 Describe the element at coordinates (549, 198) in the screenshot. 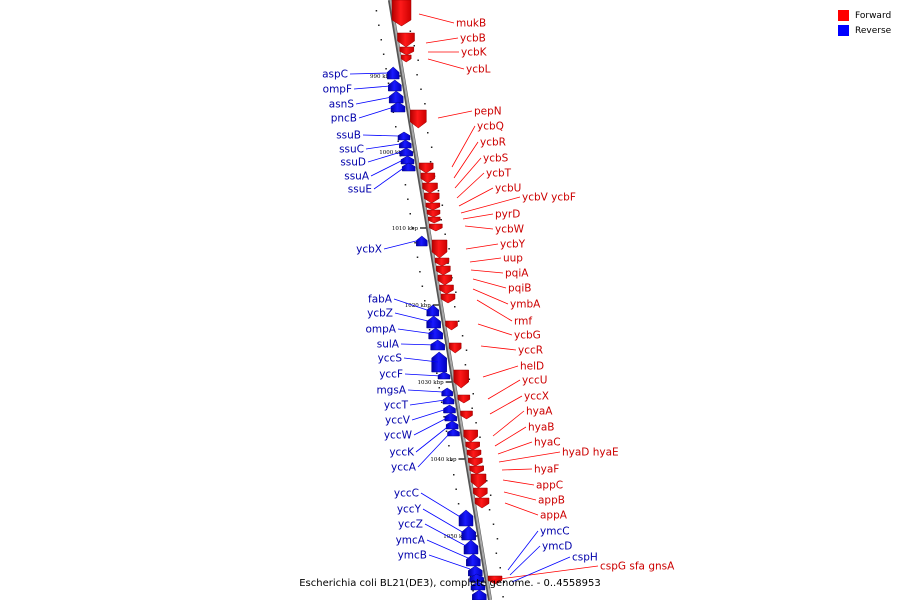

I see `forward-gene-label: ycbV ycbF` at that location.